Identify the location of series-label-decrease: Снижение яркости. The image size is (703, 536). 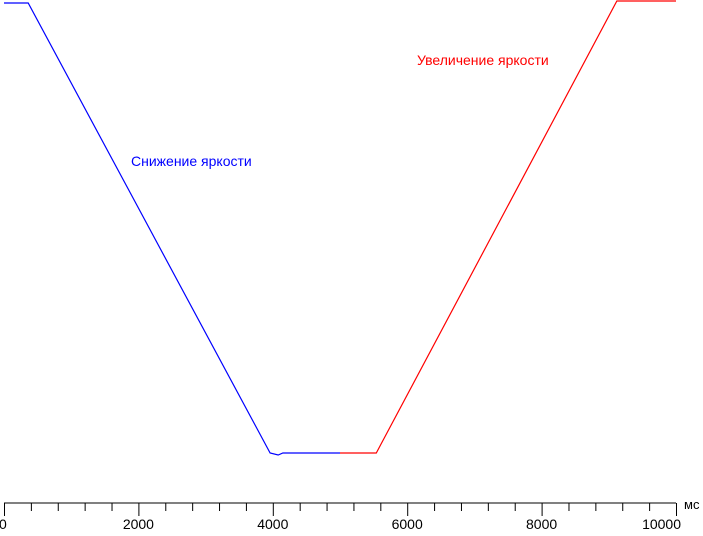
(191, 161).